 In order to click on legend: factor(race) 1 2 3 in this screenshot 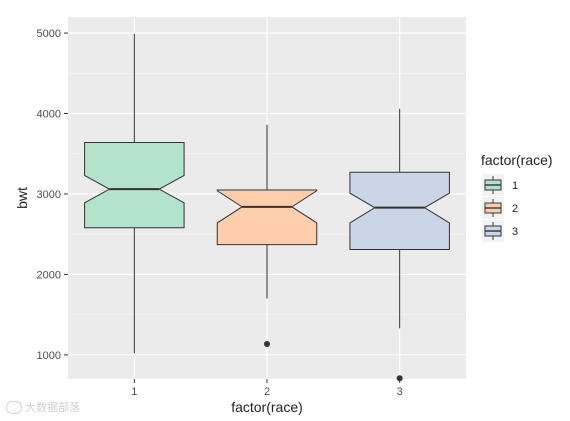, I will do `click(517, 197)`.